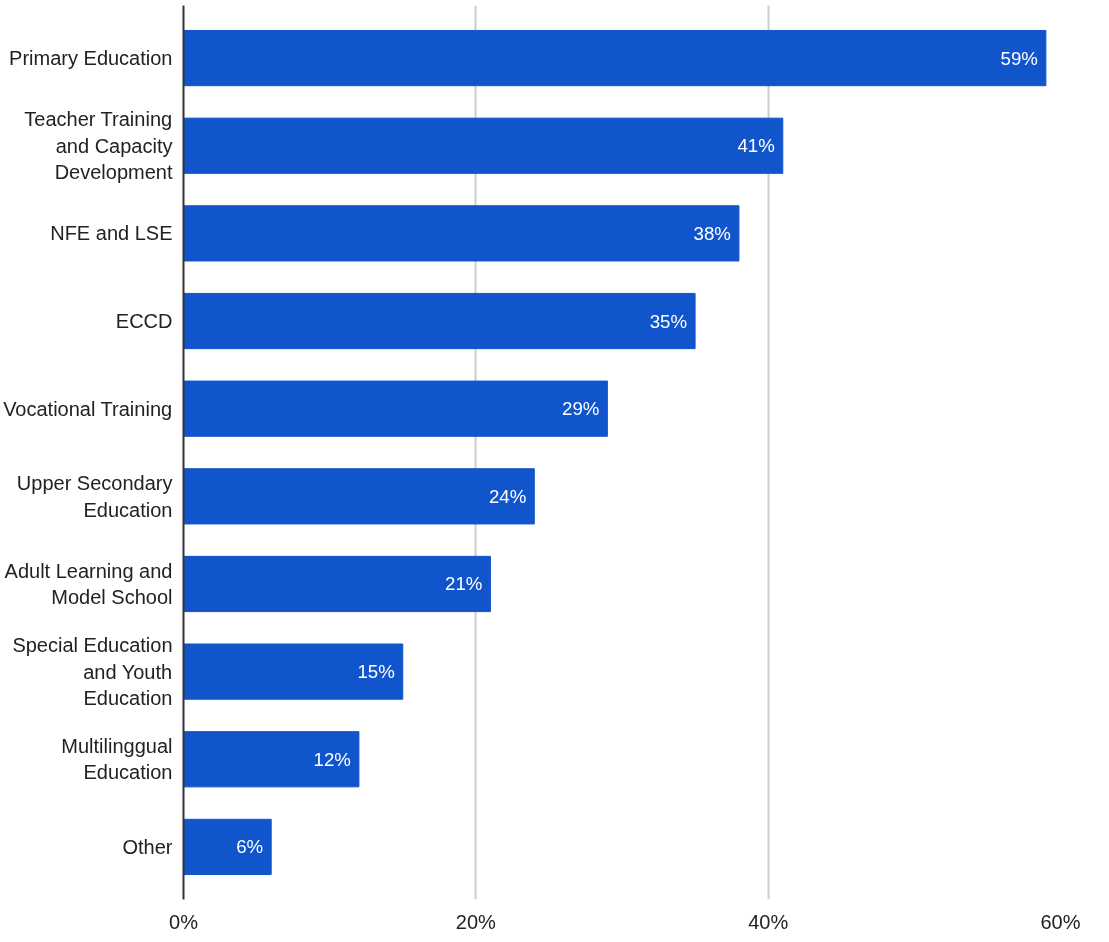  I want to click on y-tick-label: Teacher Training and Capacity Development, so click(98, 146).